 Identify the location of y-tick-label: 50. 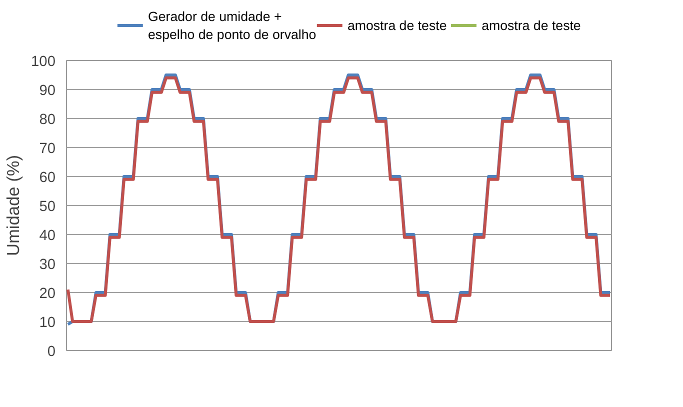
(47, 207).